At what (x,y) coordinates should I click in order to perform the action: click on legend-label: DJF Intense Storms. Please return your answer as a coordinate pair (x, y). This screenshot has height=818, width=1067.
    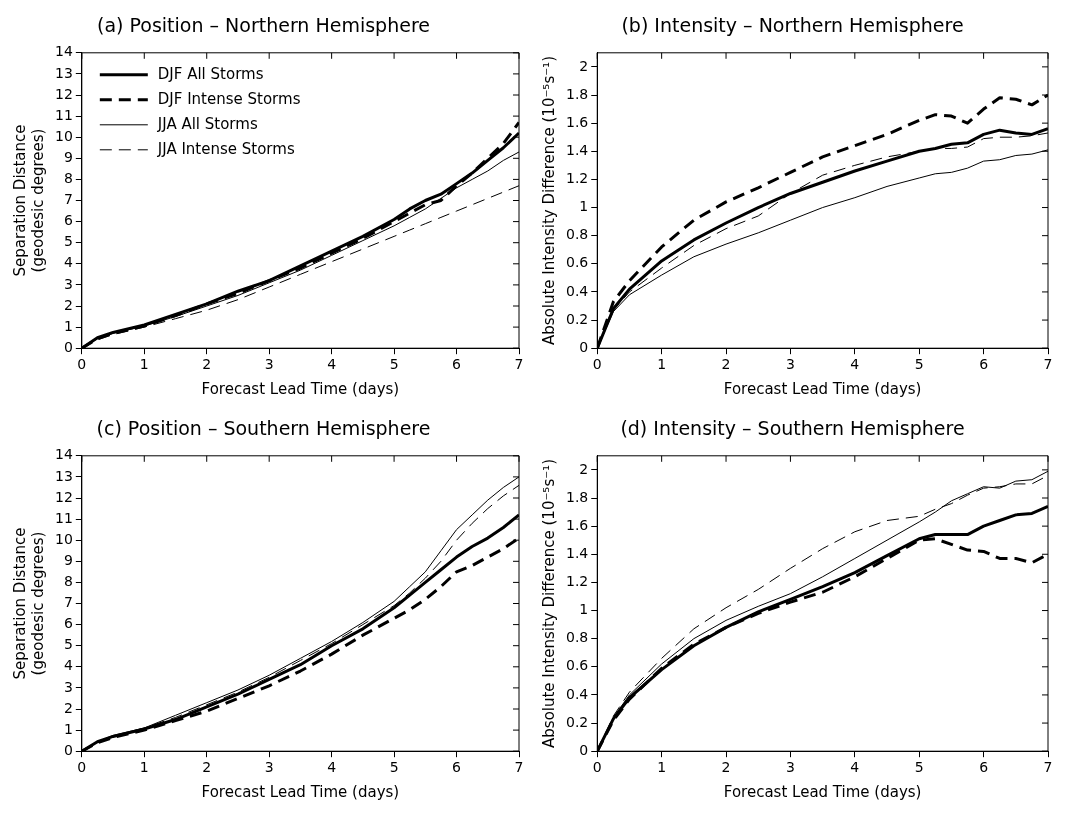
    Looking at the image, I should click on (229, 98).